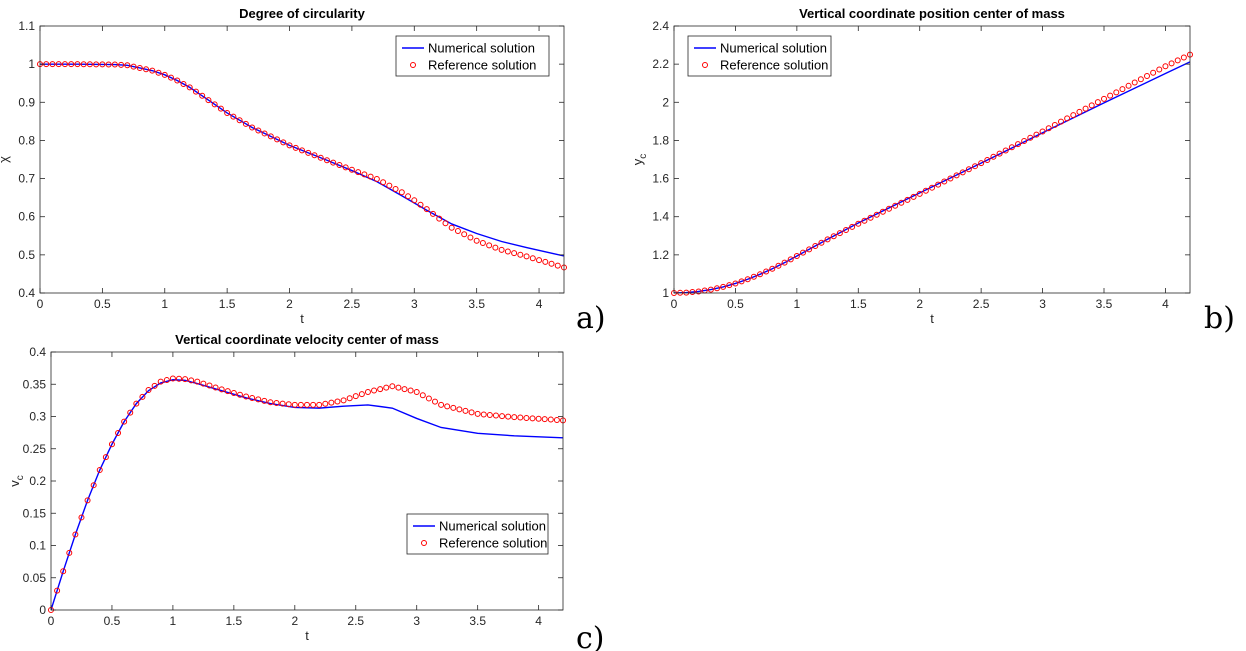  What do you see at coordinates (26, 255) in the screenshot?
I see `y-tick-label: 0.5` at bounding box center [26, 255].